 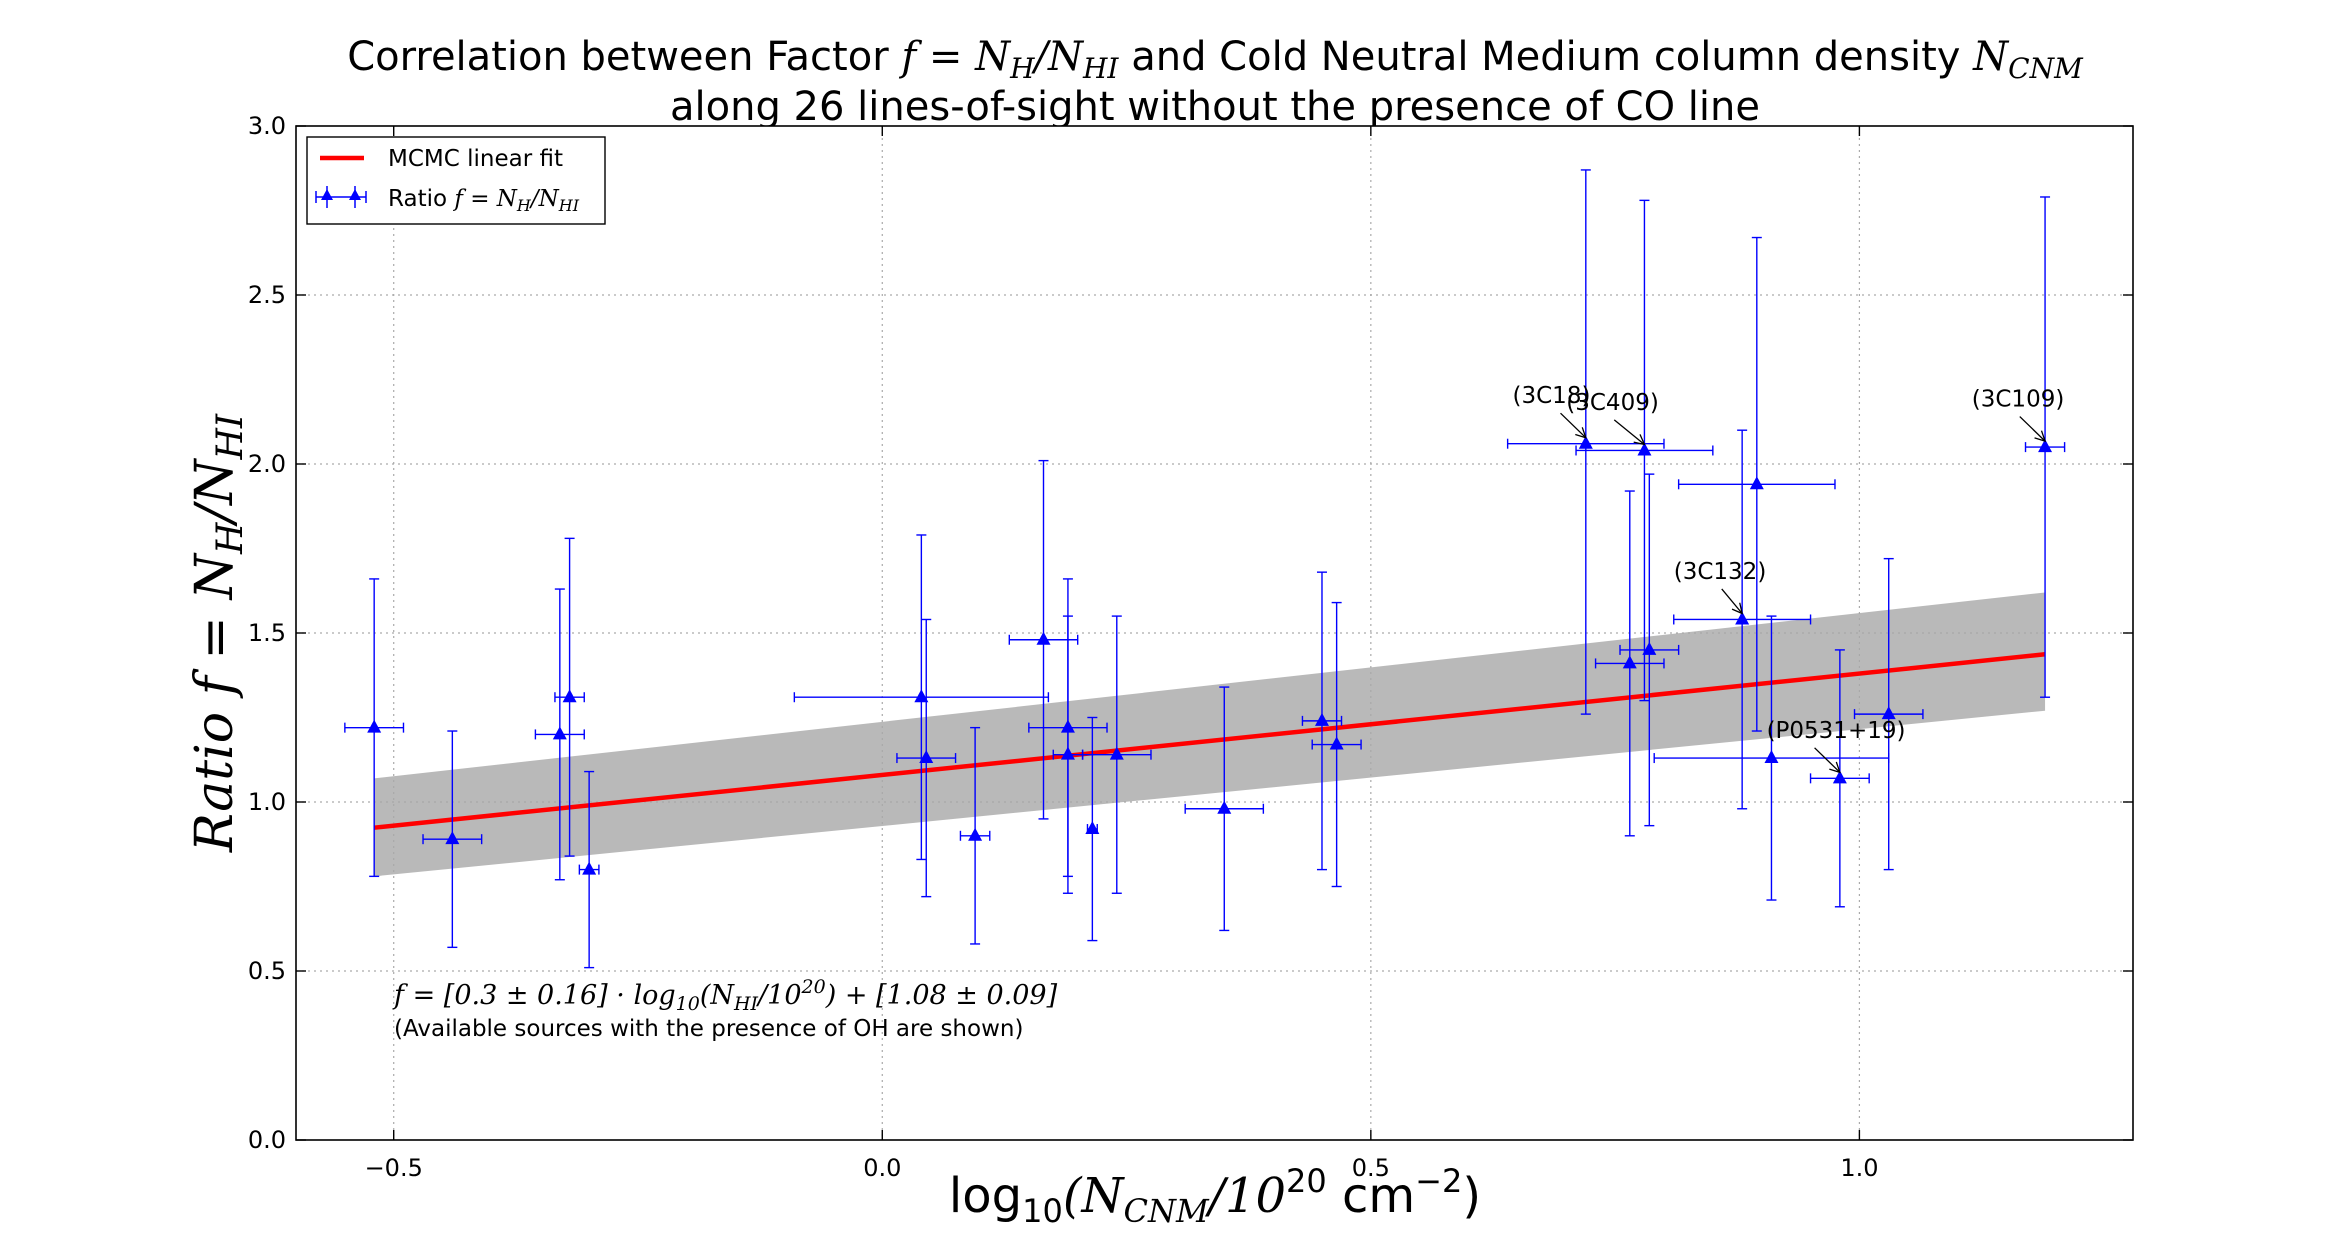 What do you see at coordinates (1859, 1168) in the screenshot?
I see `x-tick-label: 1.0` at bounding box center [1859, 1168].